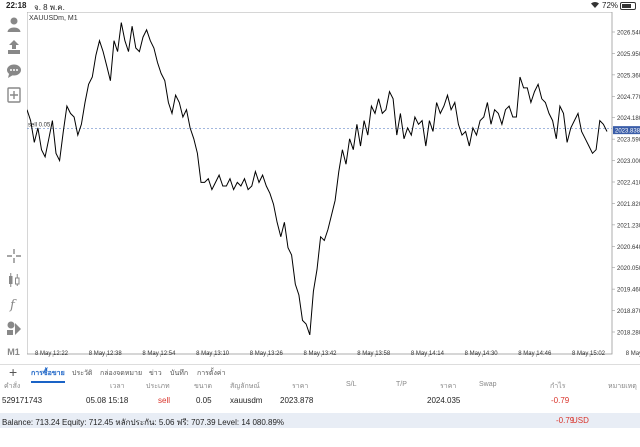 Image resolution: width=640 pixels, height=447 pixels. I want to click on currency-label: USD, so click(580, 420).